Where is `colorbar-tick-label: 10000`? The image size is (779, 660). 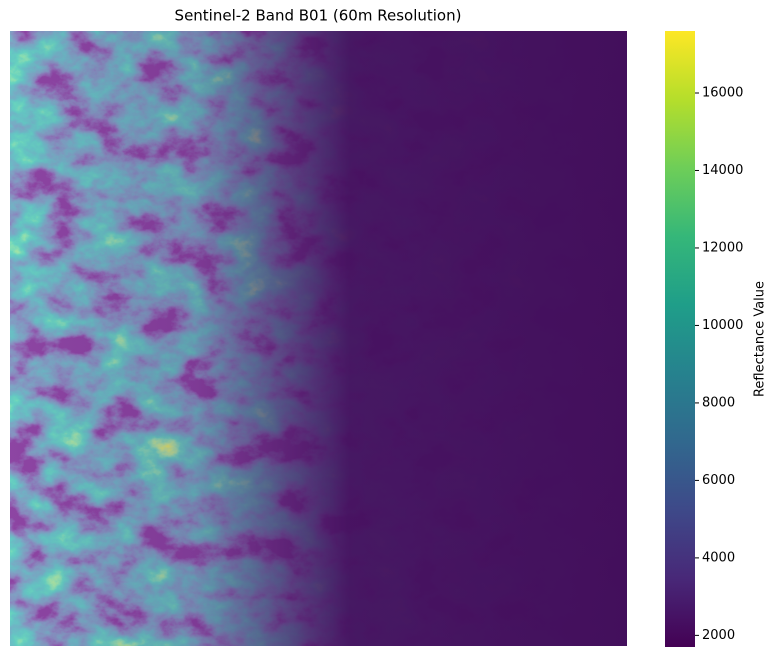
colorbar-tick-label: 10000 is located at coordinates (722, 325).